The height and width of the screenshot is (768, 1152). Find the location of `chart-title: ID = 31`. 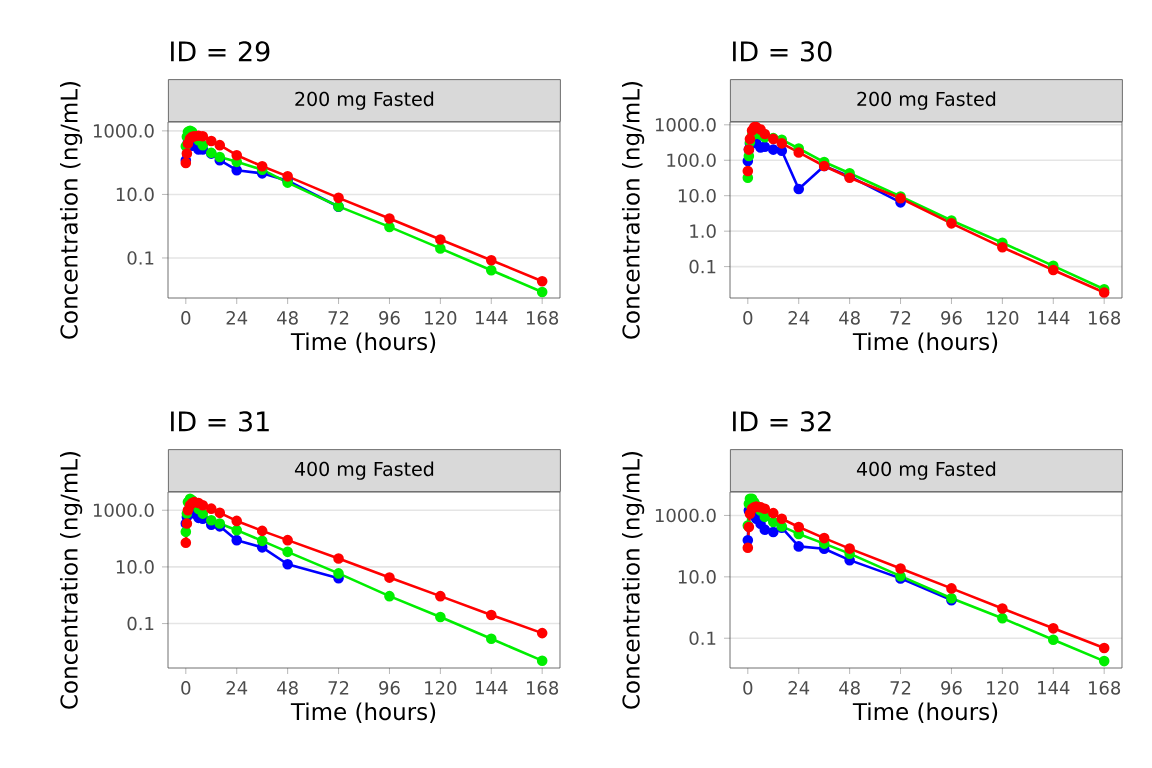

chart-title: ID = 31 is located at coordinates (220, 421).